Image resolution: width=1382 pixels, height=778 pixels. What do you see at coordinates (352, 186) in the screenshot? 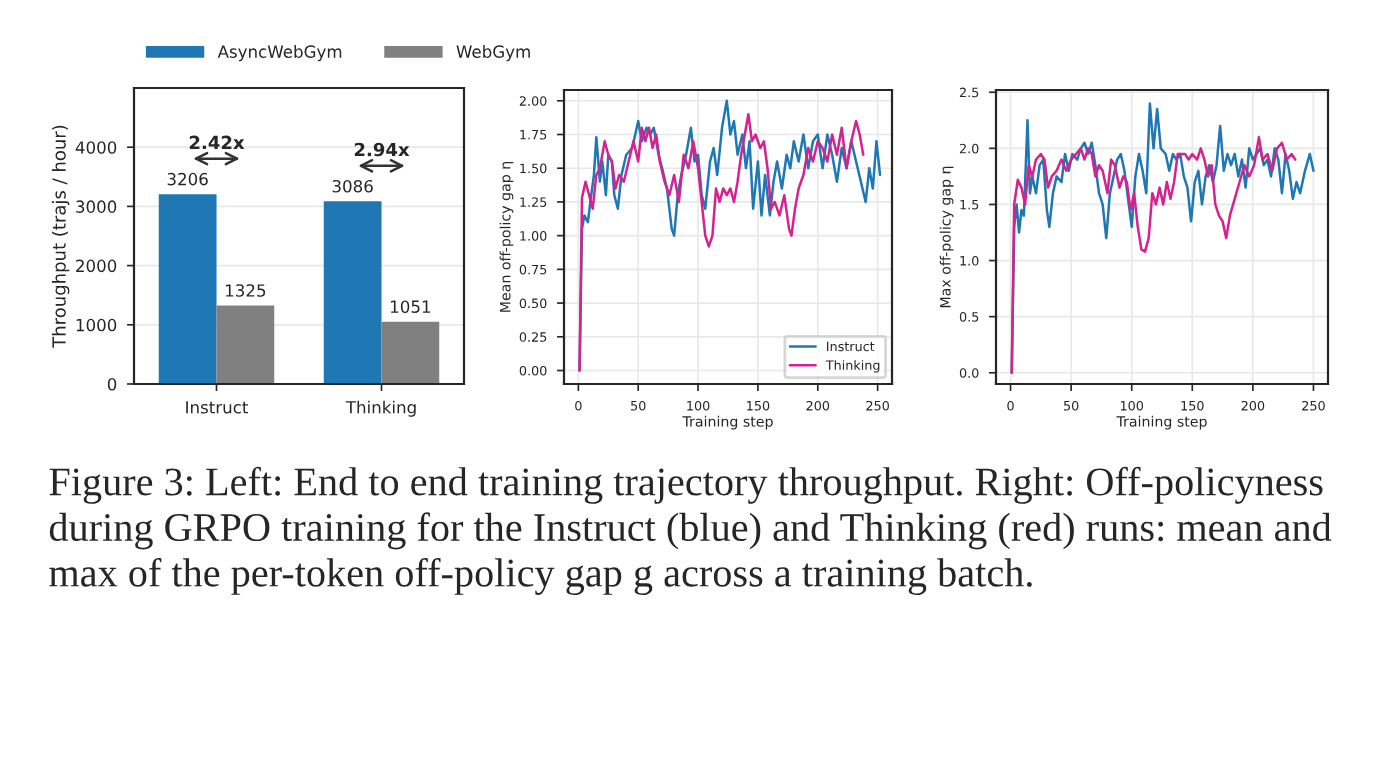
I see `data-label: 3086` at bounding box center [352, 186].